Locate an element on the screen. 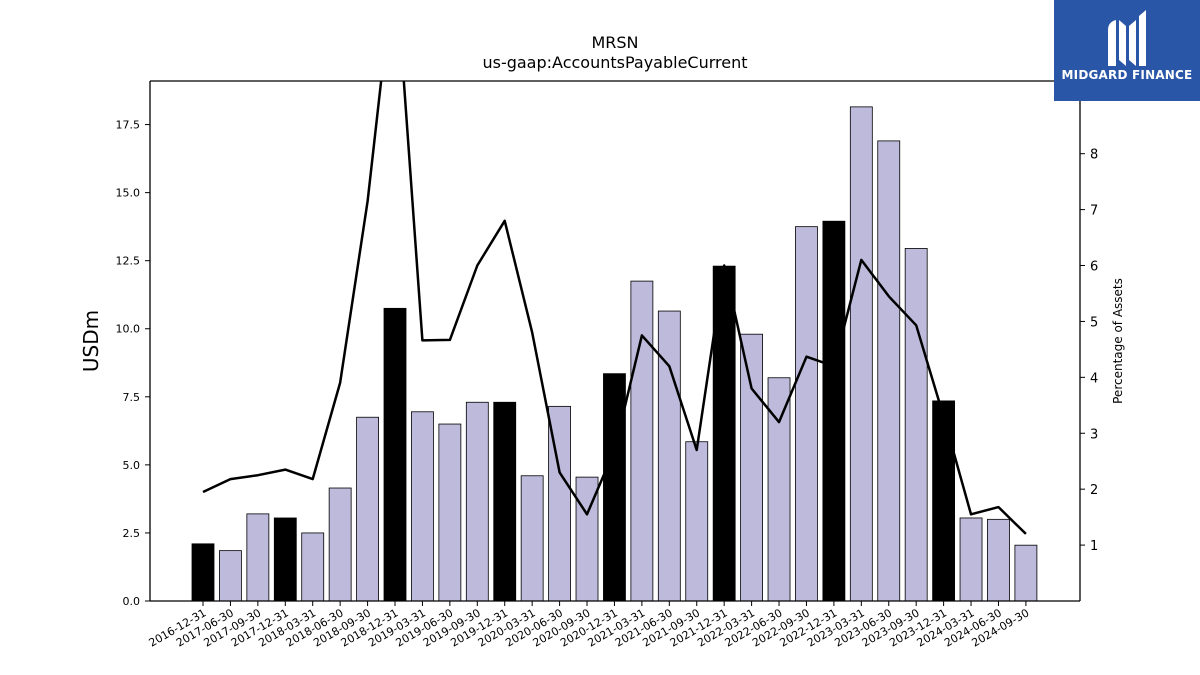 This screenshot has width=1200, height=675. y-tick-label: 5.0 is located at coordinates (132, 465).